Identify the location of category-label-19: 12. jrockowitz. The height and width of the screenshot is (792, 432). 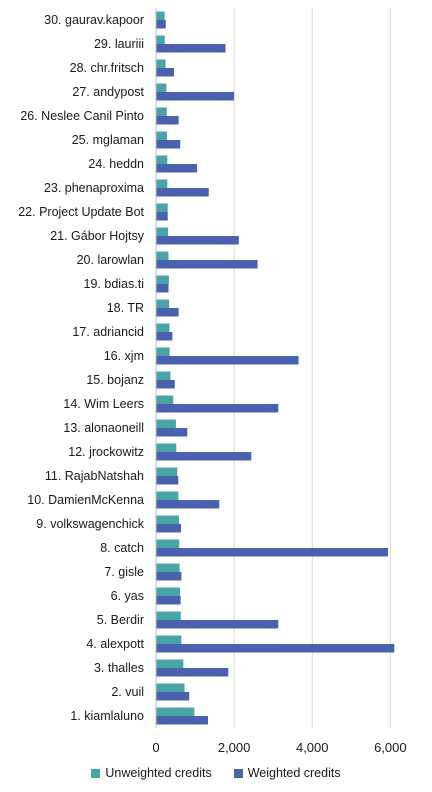
(106, 452).